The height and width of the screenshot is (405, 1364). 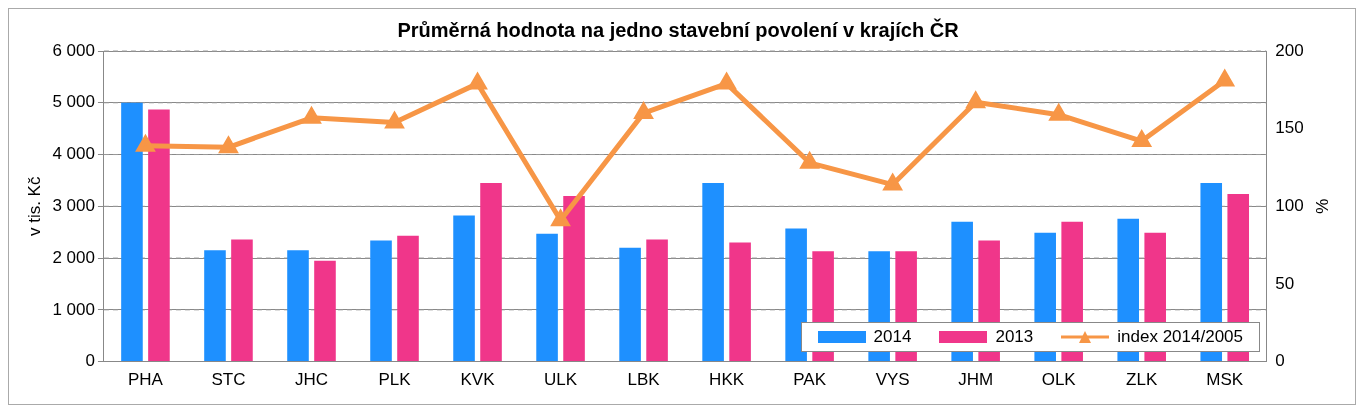 What do you see at coordinates (1289, 128) in the screenshot?
I see `y2-tick-label: 150` at bounding box center [1289, 128].